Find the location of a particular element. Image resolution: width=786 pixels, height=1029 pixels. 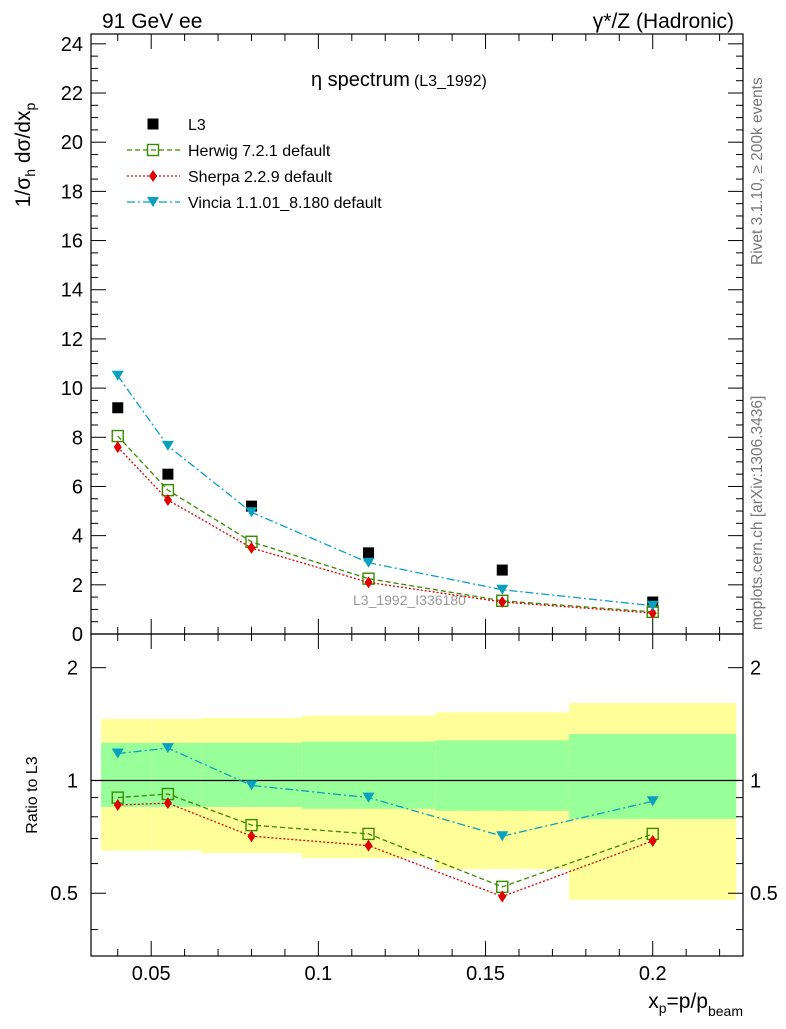

ratio-ytick-label-left: 1 is located at coordinates (72, 781).